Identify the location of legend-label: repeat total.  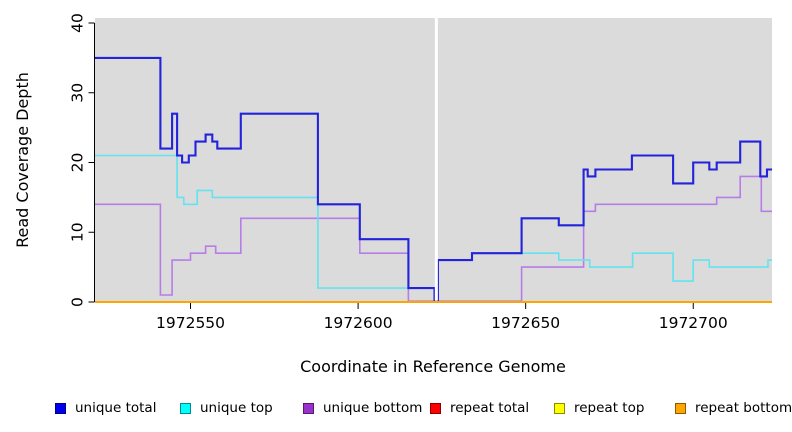
(490, 408).